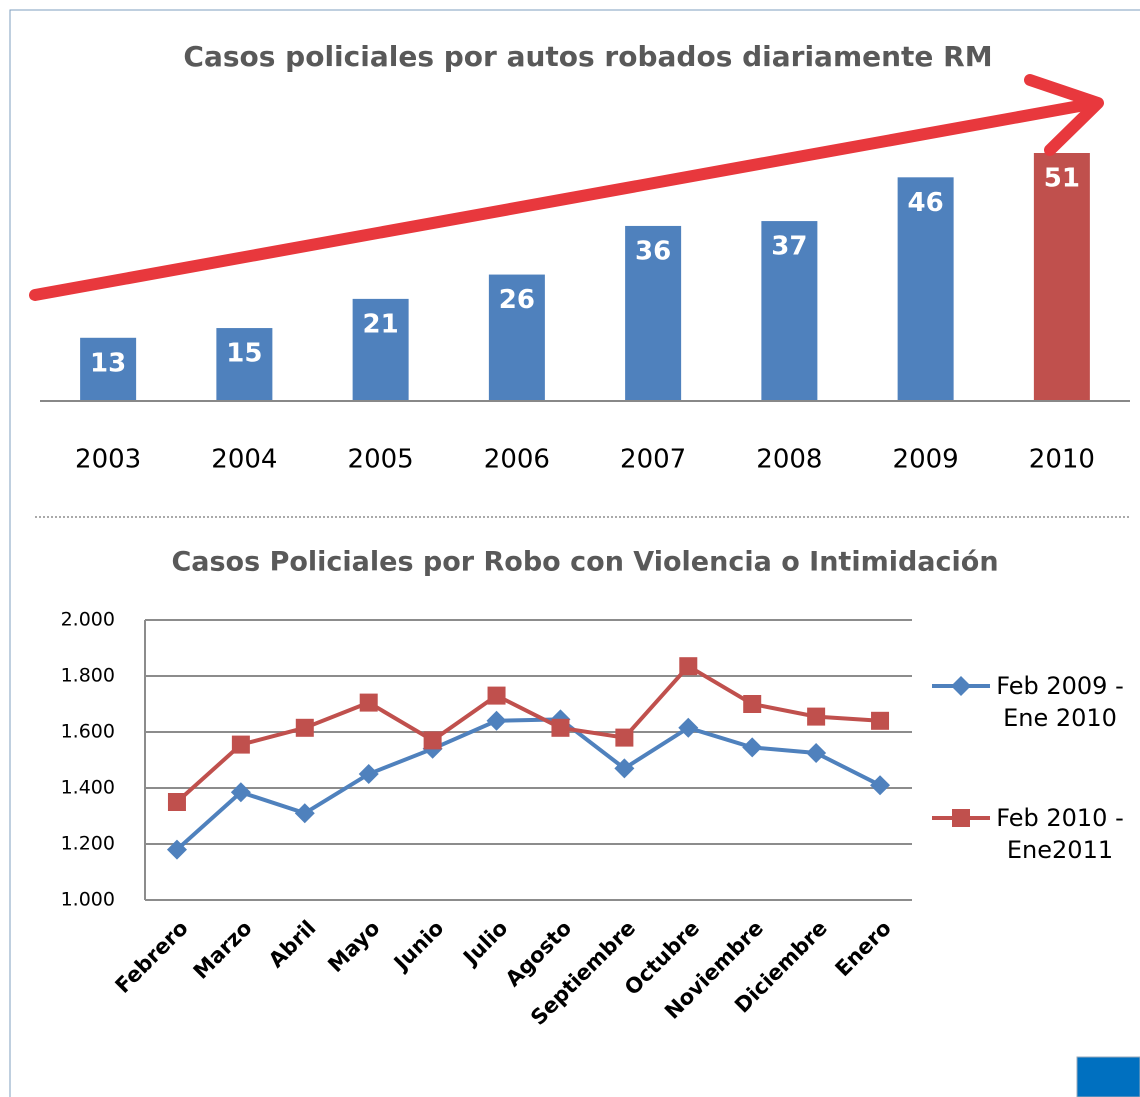  I want to click on x-tick-label: 2007, so click(653, 460).